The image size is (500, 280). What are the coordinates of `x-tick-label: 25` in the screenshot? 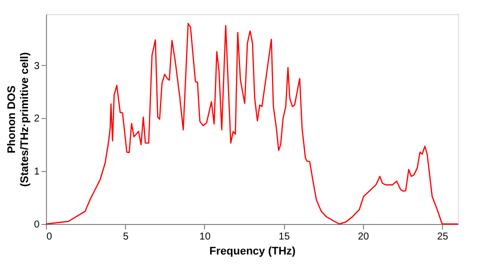 It's located at (443, 237).